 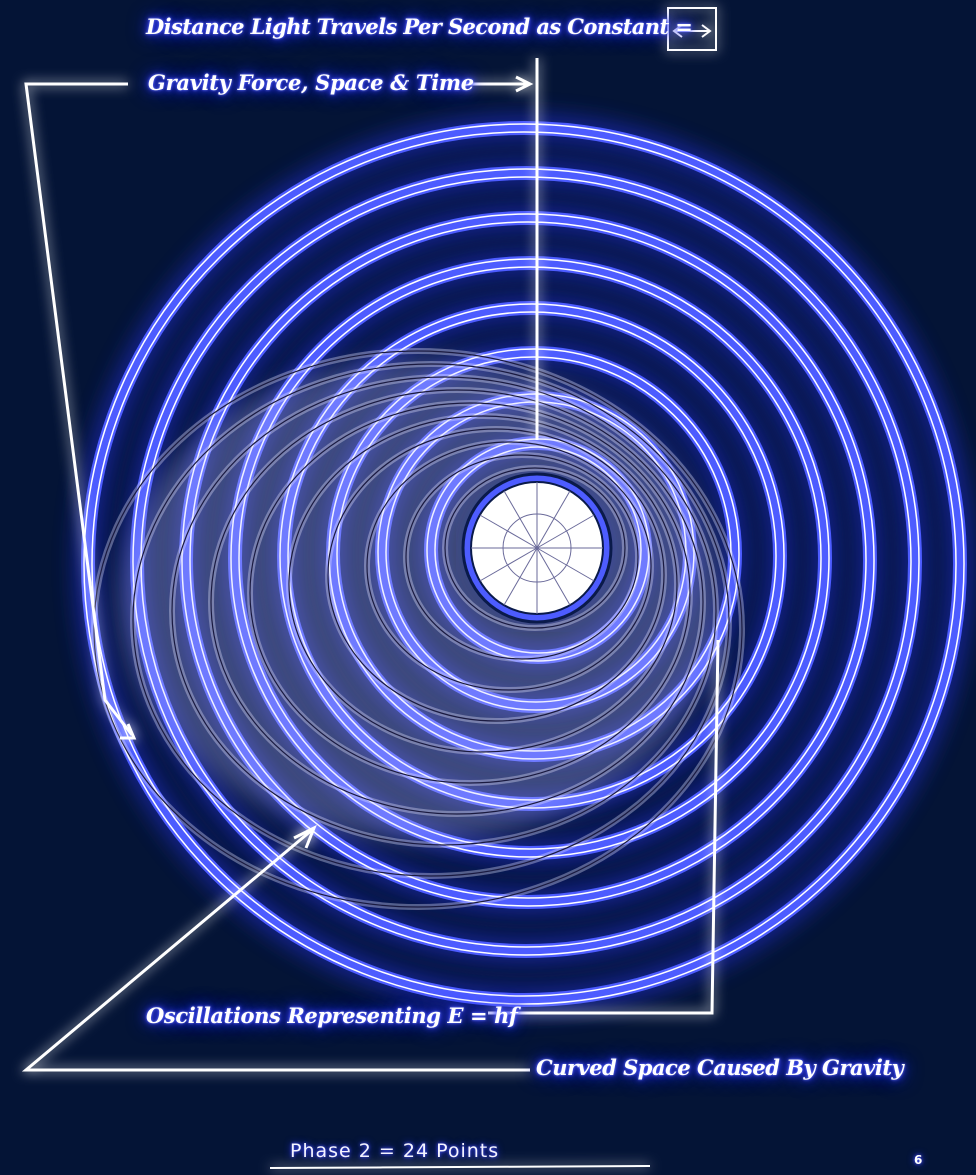 What do you see at coordinates (395, 1151) in the screenshot?
I see `phase-label: Phase 2 = 24 Points` at bounding box center [395, 1151].